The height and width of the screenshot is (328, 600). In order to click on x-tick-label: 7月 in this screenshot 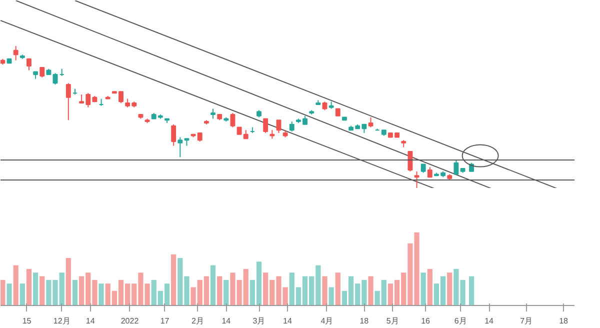, I will do `click(526, 321)`.